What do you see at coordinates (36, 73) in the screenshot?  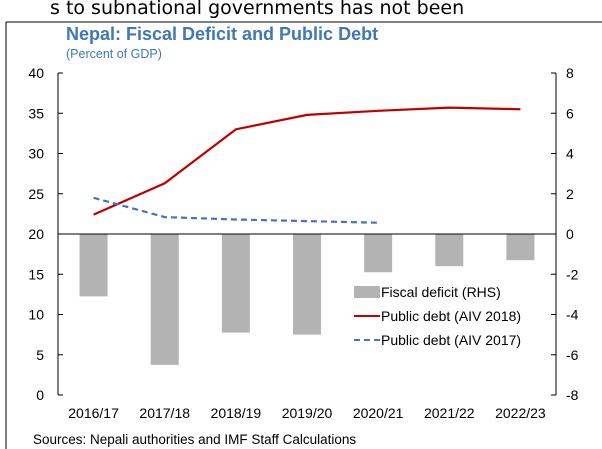 I see `left-y-tick-label: 40` at bounding box center [36, 73].